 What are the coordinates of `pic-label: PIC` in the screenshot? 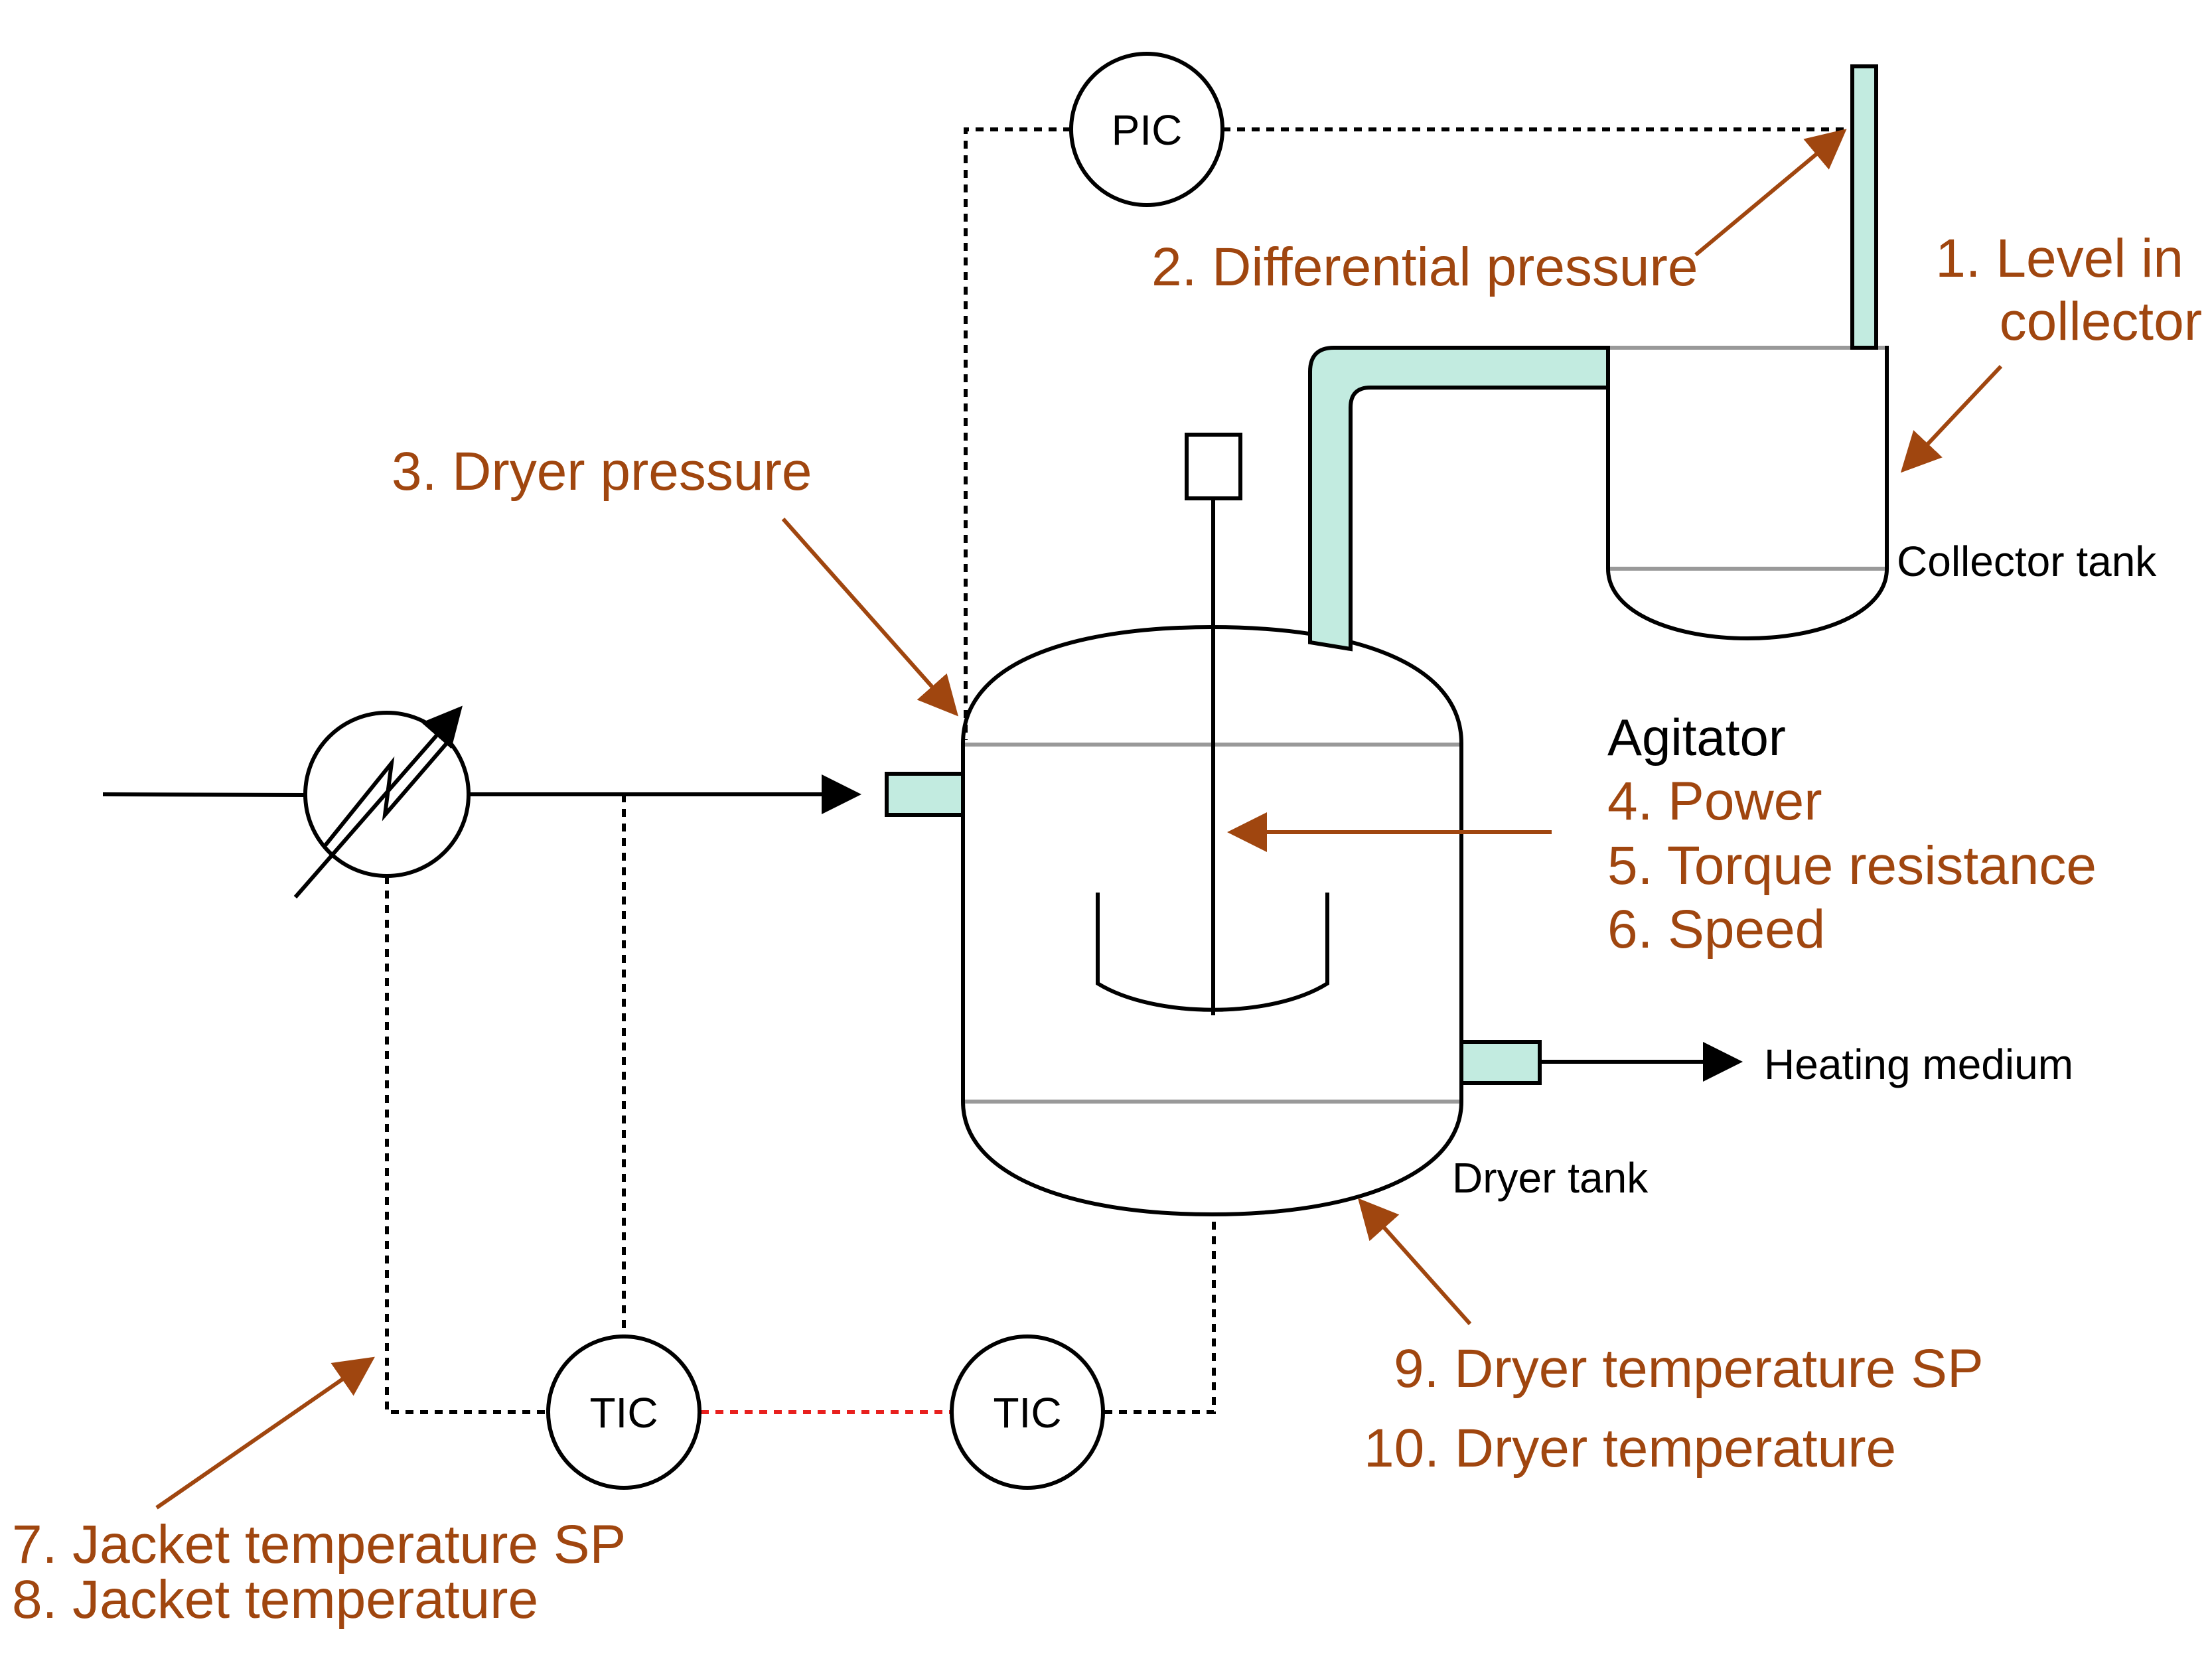 It's located at (1148, 130).